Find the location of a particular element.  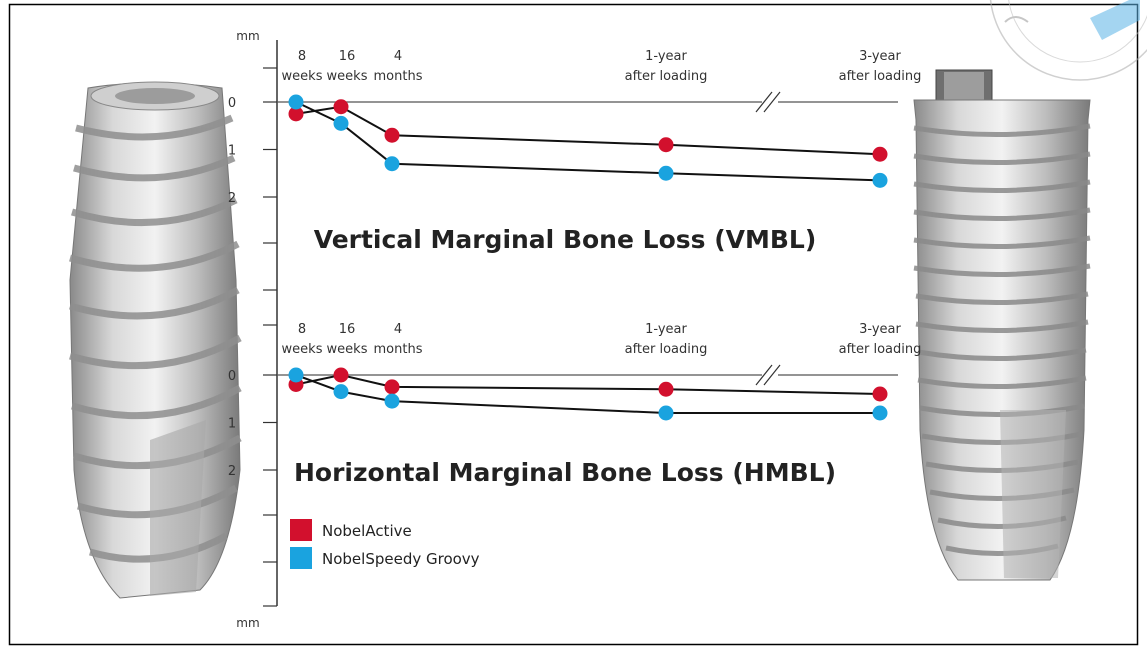

axis-unit-bottom: mm is located at coordinates (247, 623).